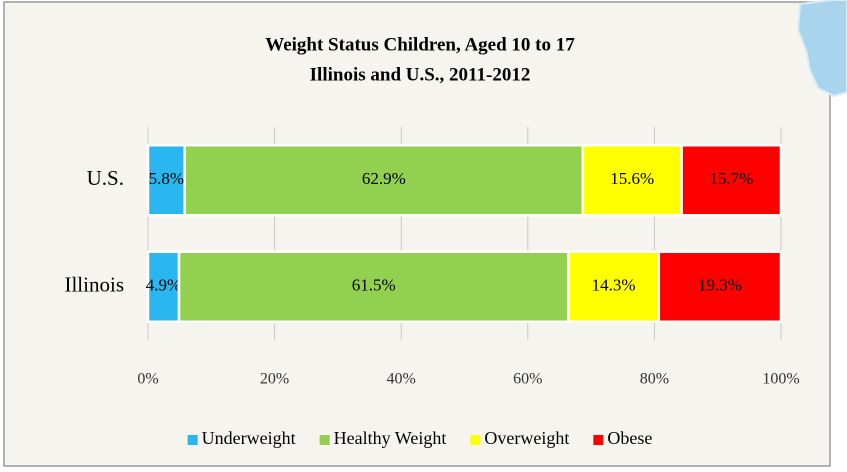  Describe the element at coordinates (401, 379) in the screenshot. I see `x-tick-label: 40%` at that location.